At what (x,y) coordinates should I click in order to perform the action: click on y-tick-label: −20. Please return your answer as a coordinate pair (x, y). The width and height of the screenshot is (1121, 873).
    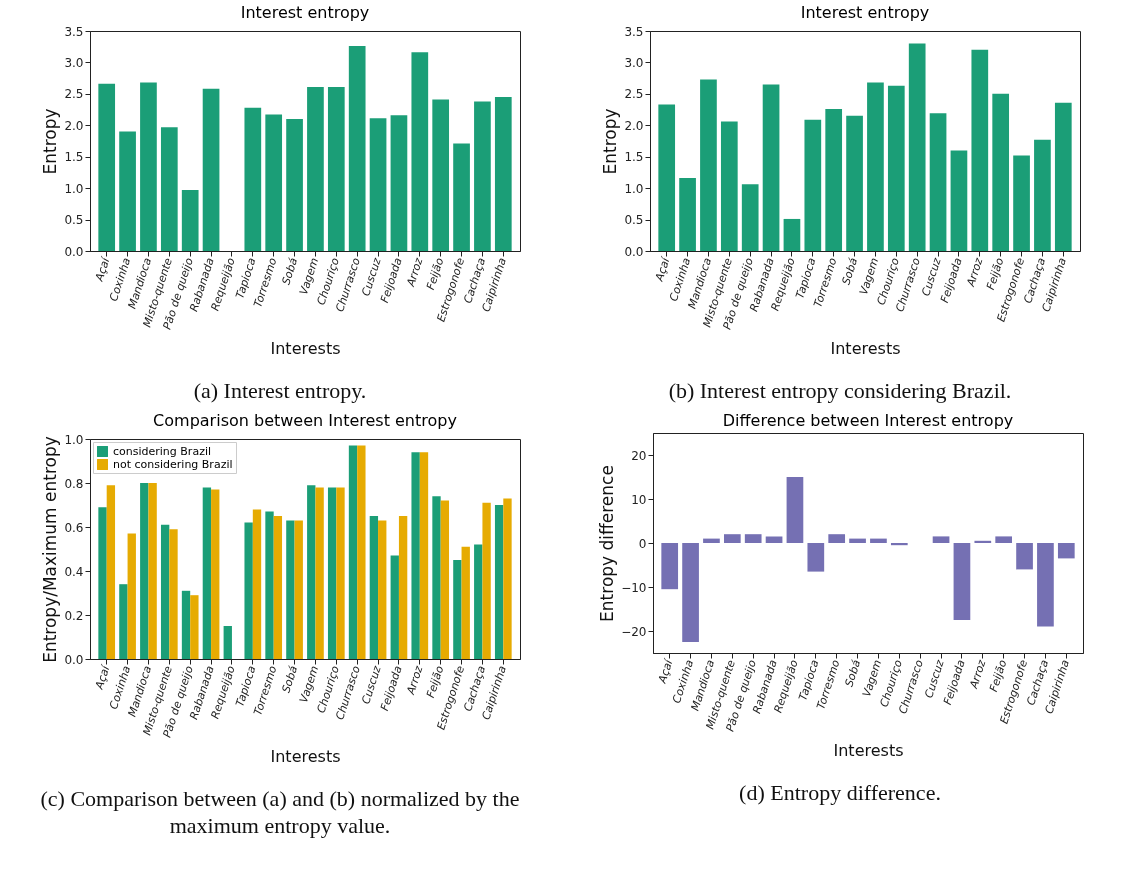
    Looking at the image, I should click on (633, 631).